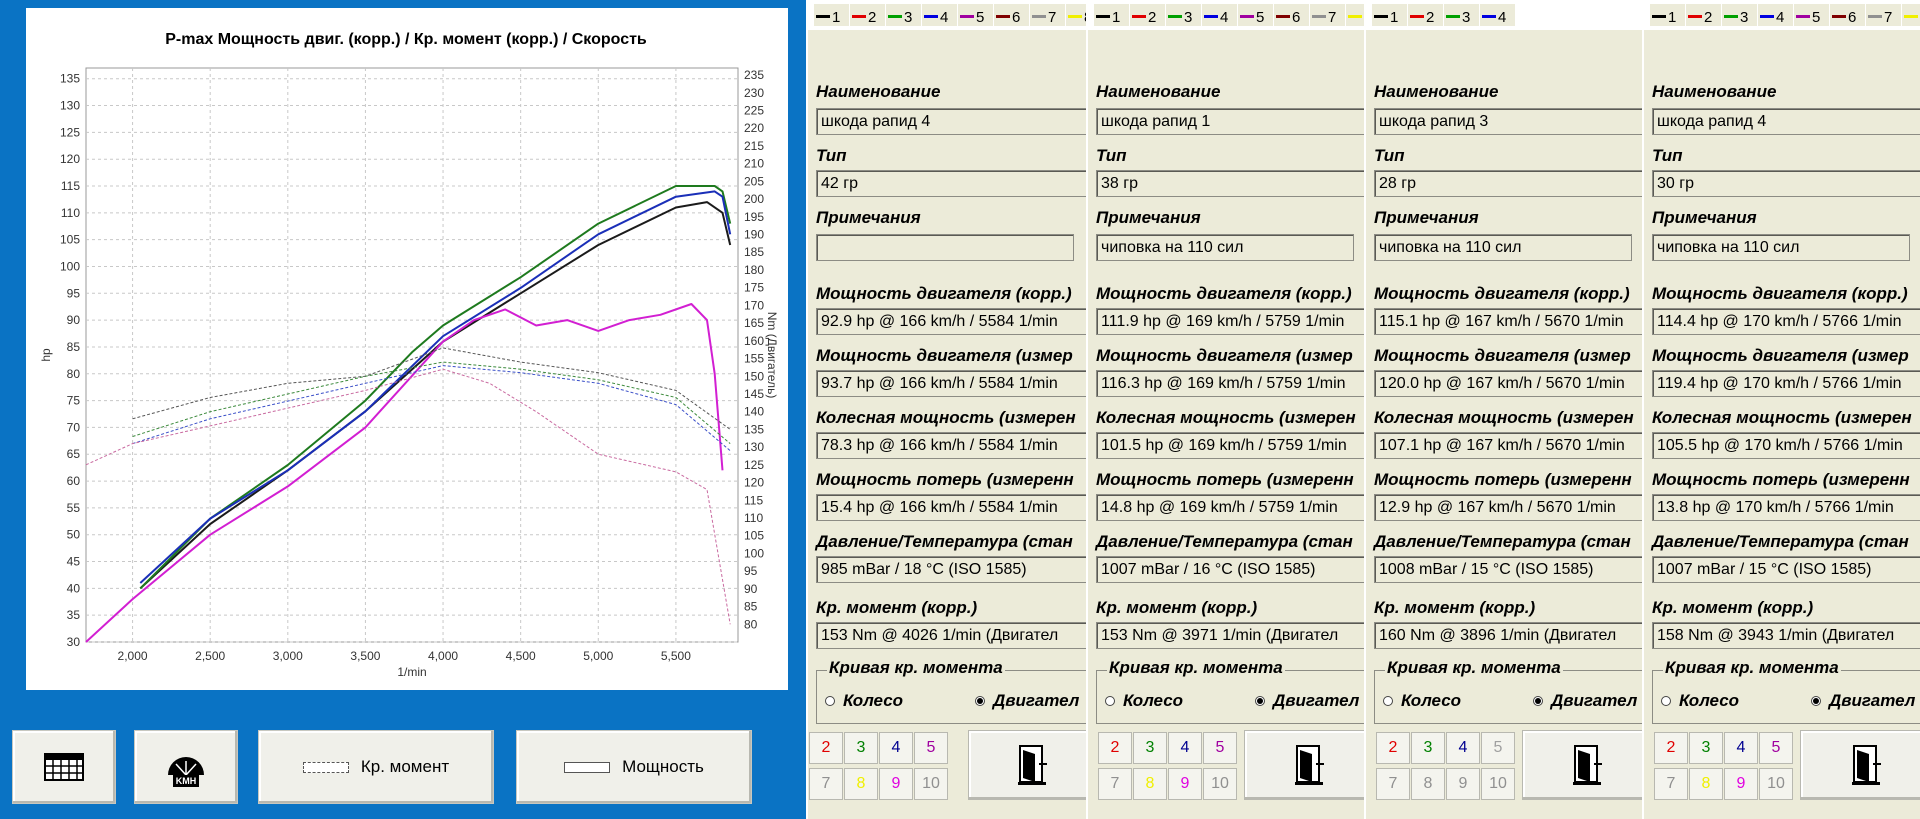 Image resolution: width=1920 pixels, height=819 pixels. What do you see at coordinates (1508, 121) in the screenshot?
I see `vehicle-name-field: шкода рапид 3` at bounding box center [1508, 121].